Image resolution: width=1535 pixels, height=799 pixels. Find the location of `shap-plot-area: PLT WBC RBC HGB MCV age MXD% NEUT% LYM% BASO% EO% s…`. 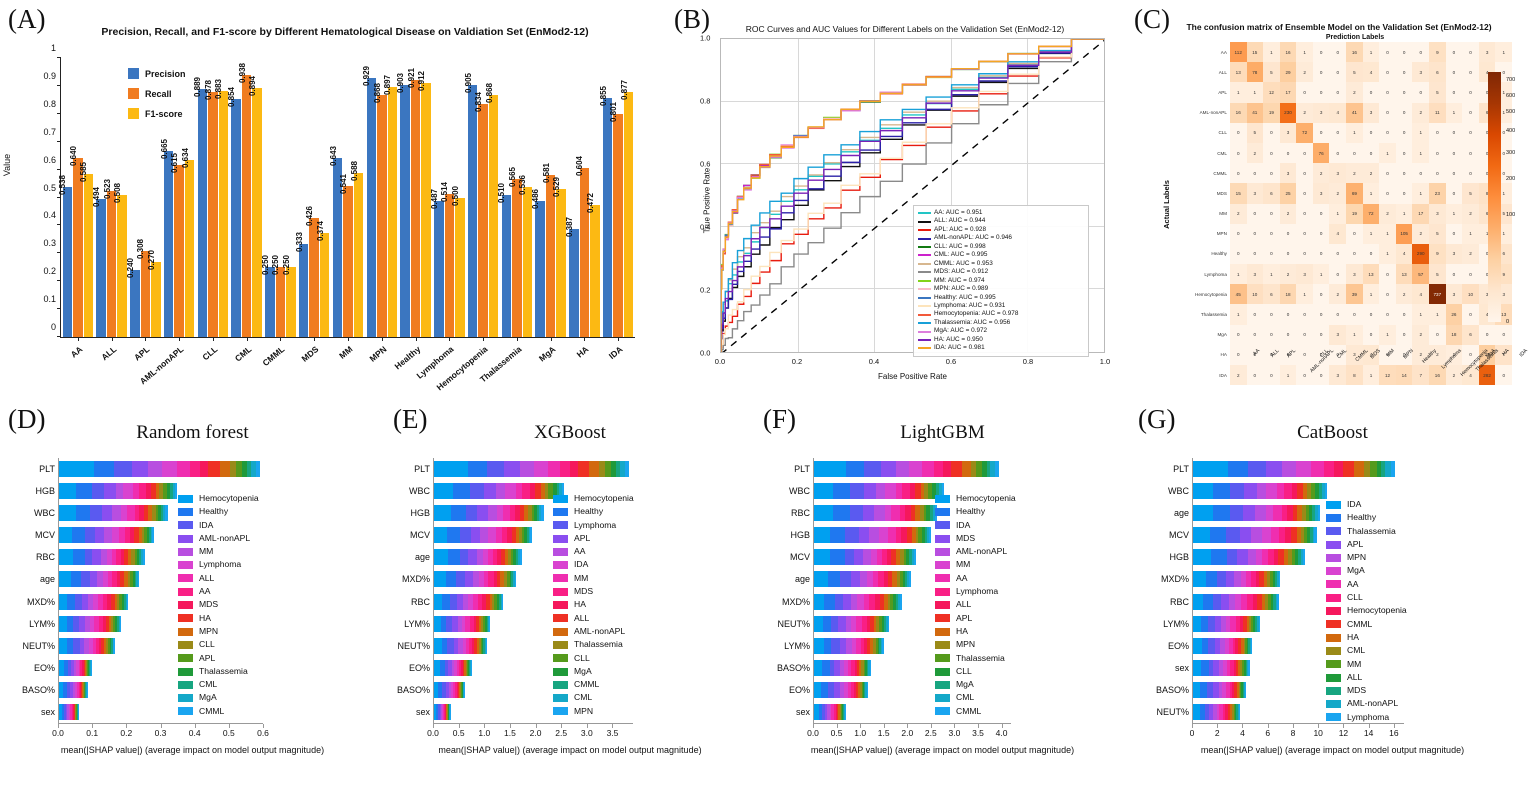

shap-plot-area: PLT WBC RBC HGB MCV age MXD% NEUT% LYM% BASO% EO% s… is located at coordinates (894, 590).